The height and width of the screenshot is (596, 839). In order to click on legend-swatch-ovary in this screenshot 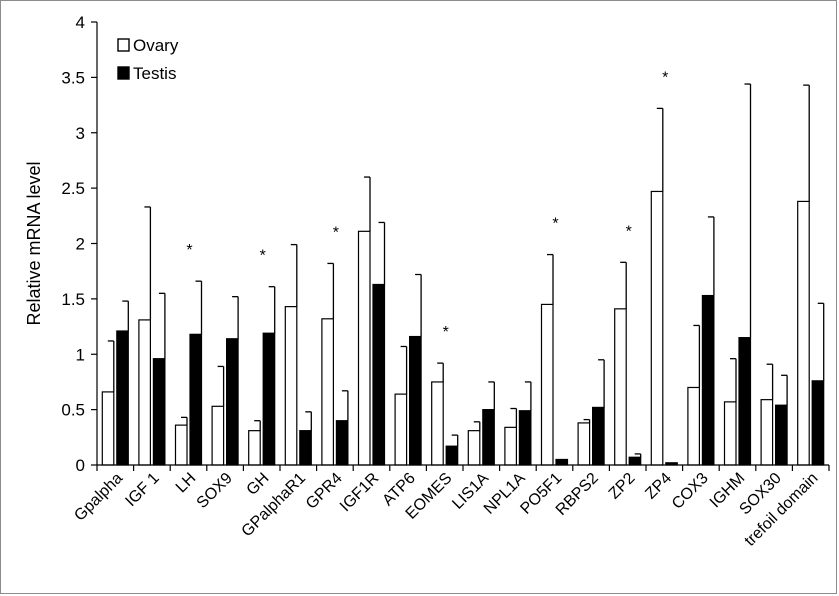, I will do `click(123, 45)`.